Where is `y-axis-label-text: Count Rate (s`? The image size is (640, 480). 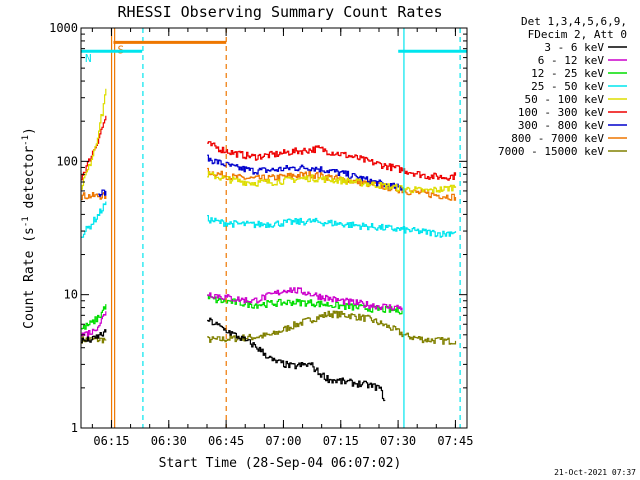 y-axis-label-text: Count Rate (s is located at coordinates (29, 278).